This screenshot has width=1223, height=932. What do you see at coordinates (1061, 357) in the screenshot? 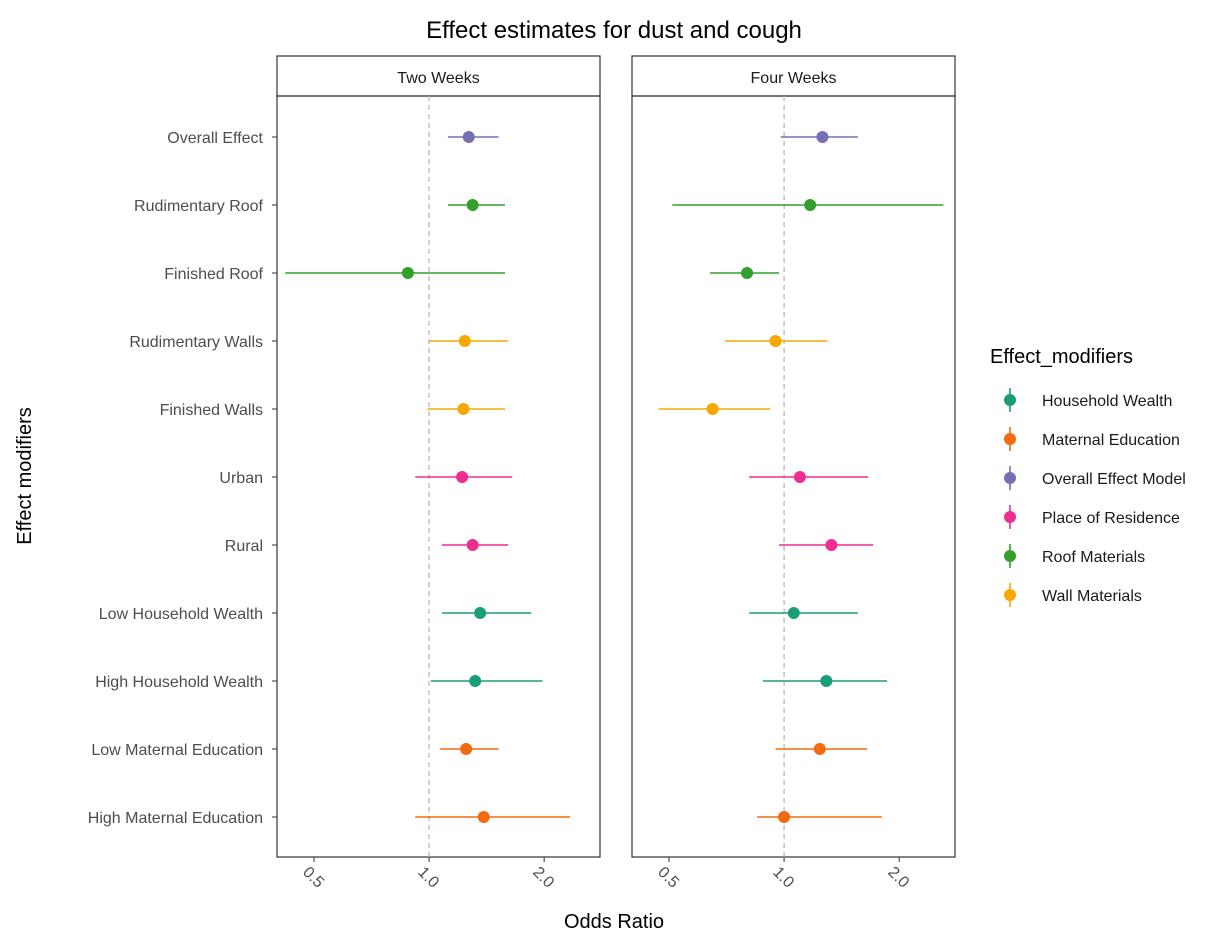
I see `legend-title: Effect_modifiers` at bounding box center [1061, 357].